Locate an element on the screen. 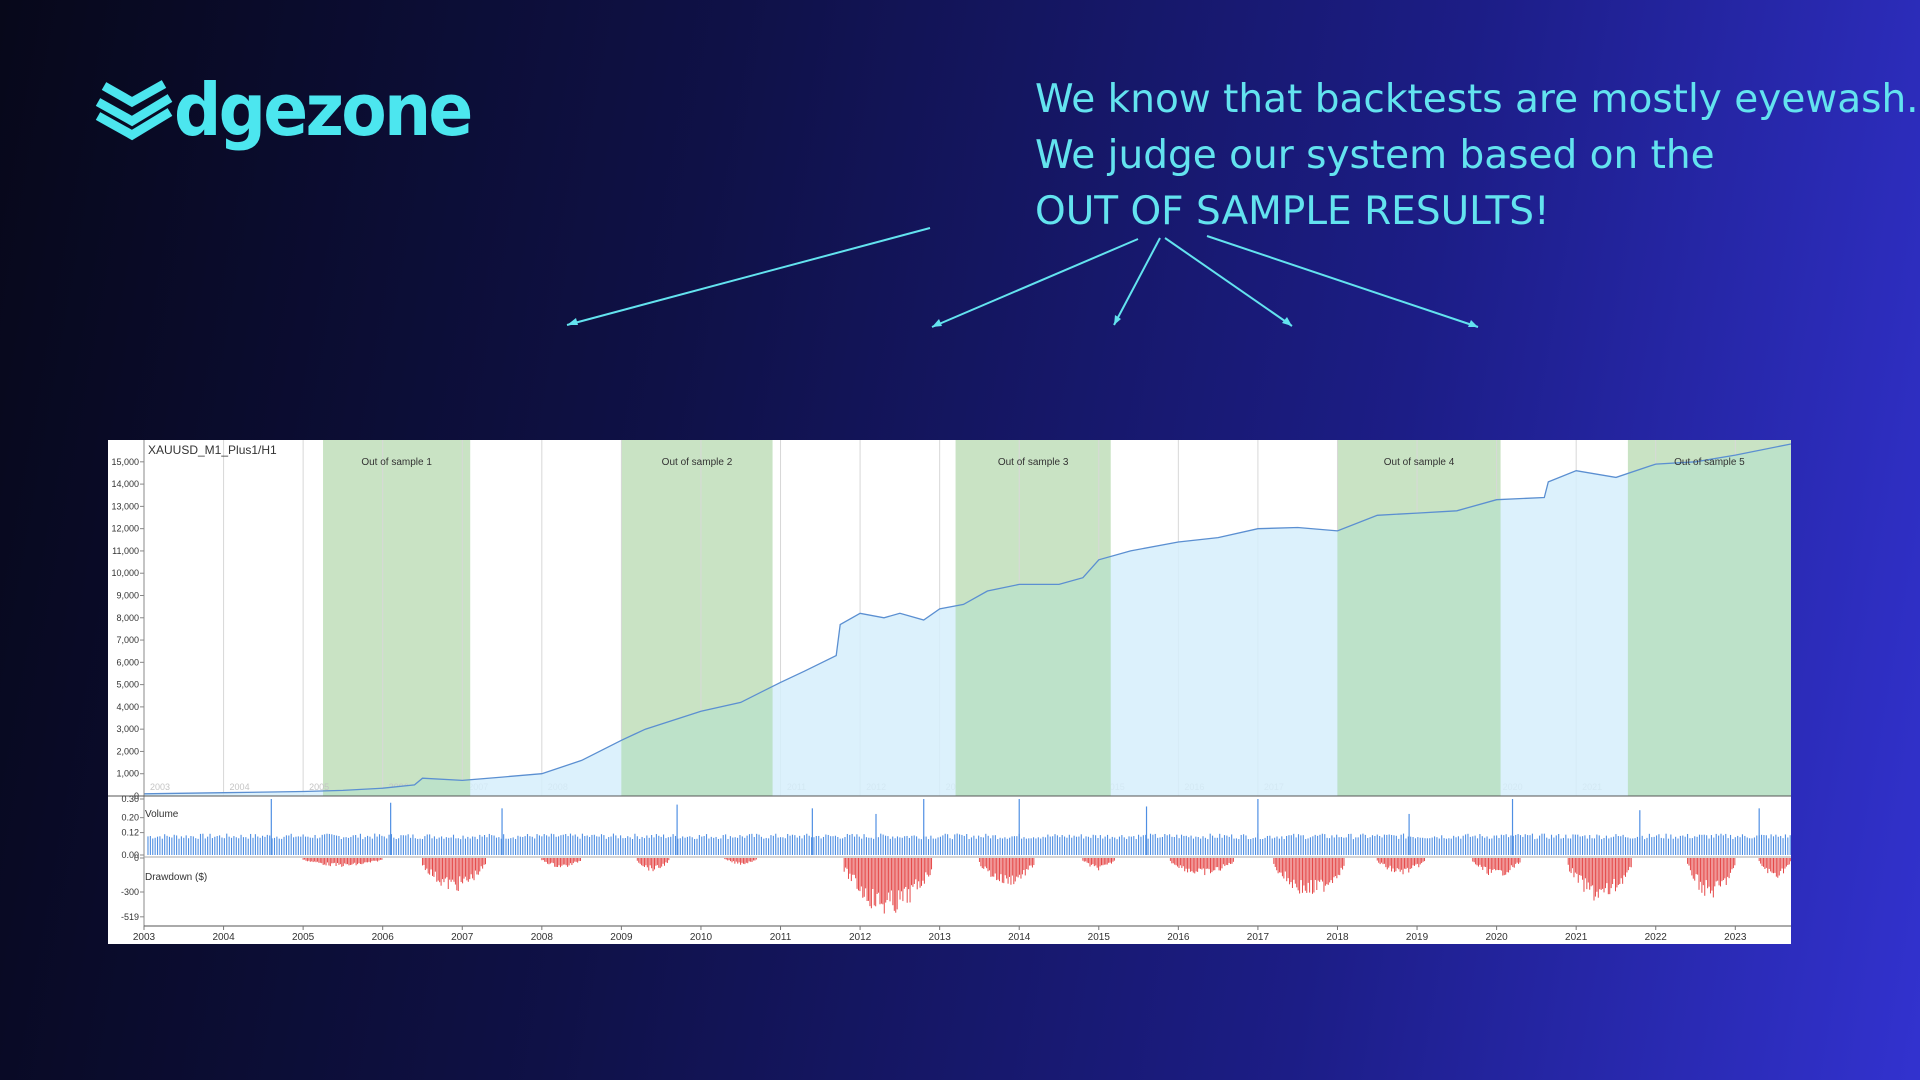 The height and width of the screenshot is (1080, 1920). equity-ytick-label-2000: 2,000 is located at coordinates (127, 751).